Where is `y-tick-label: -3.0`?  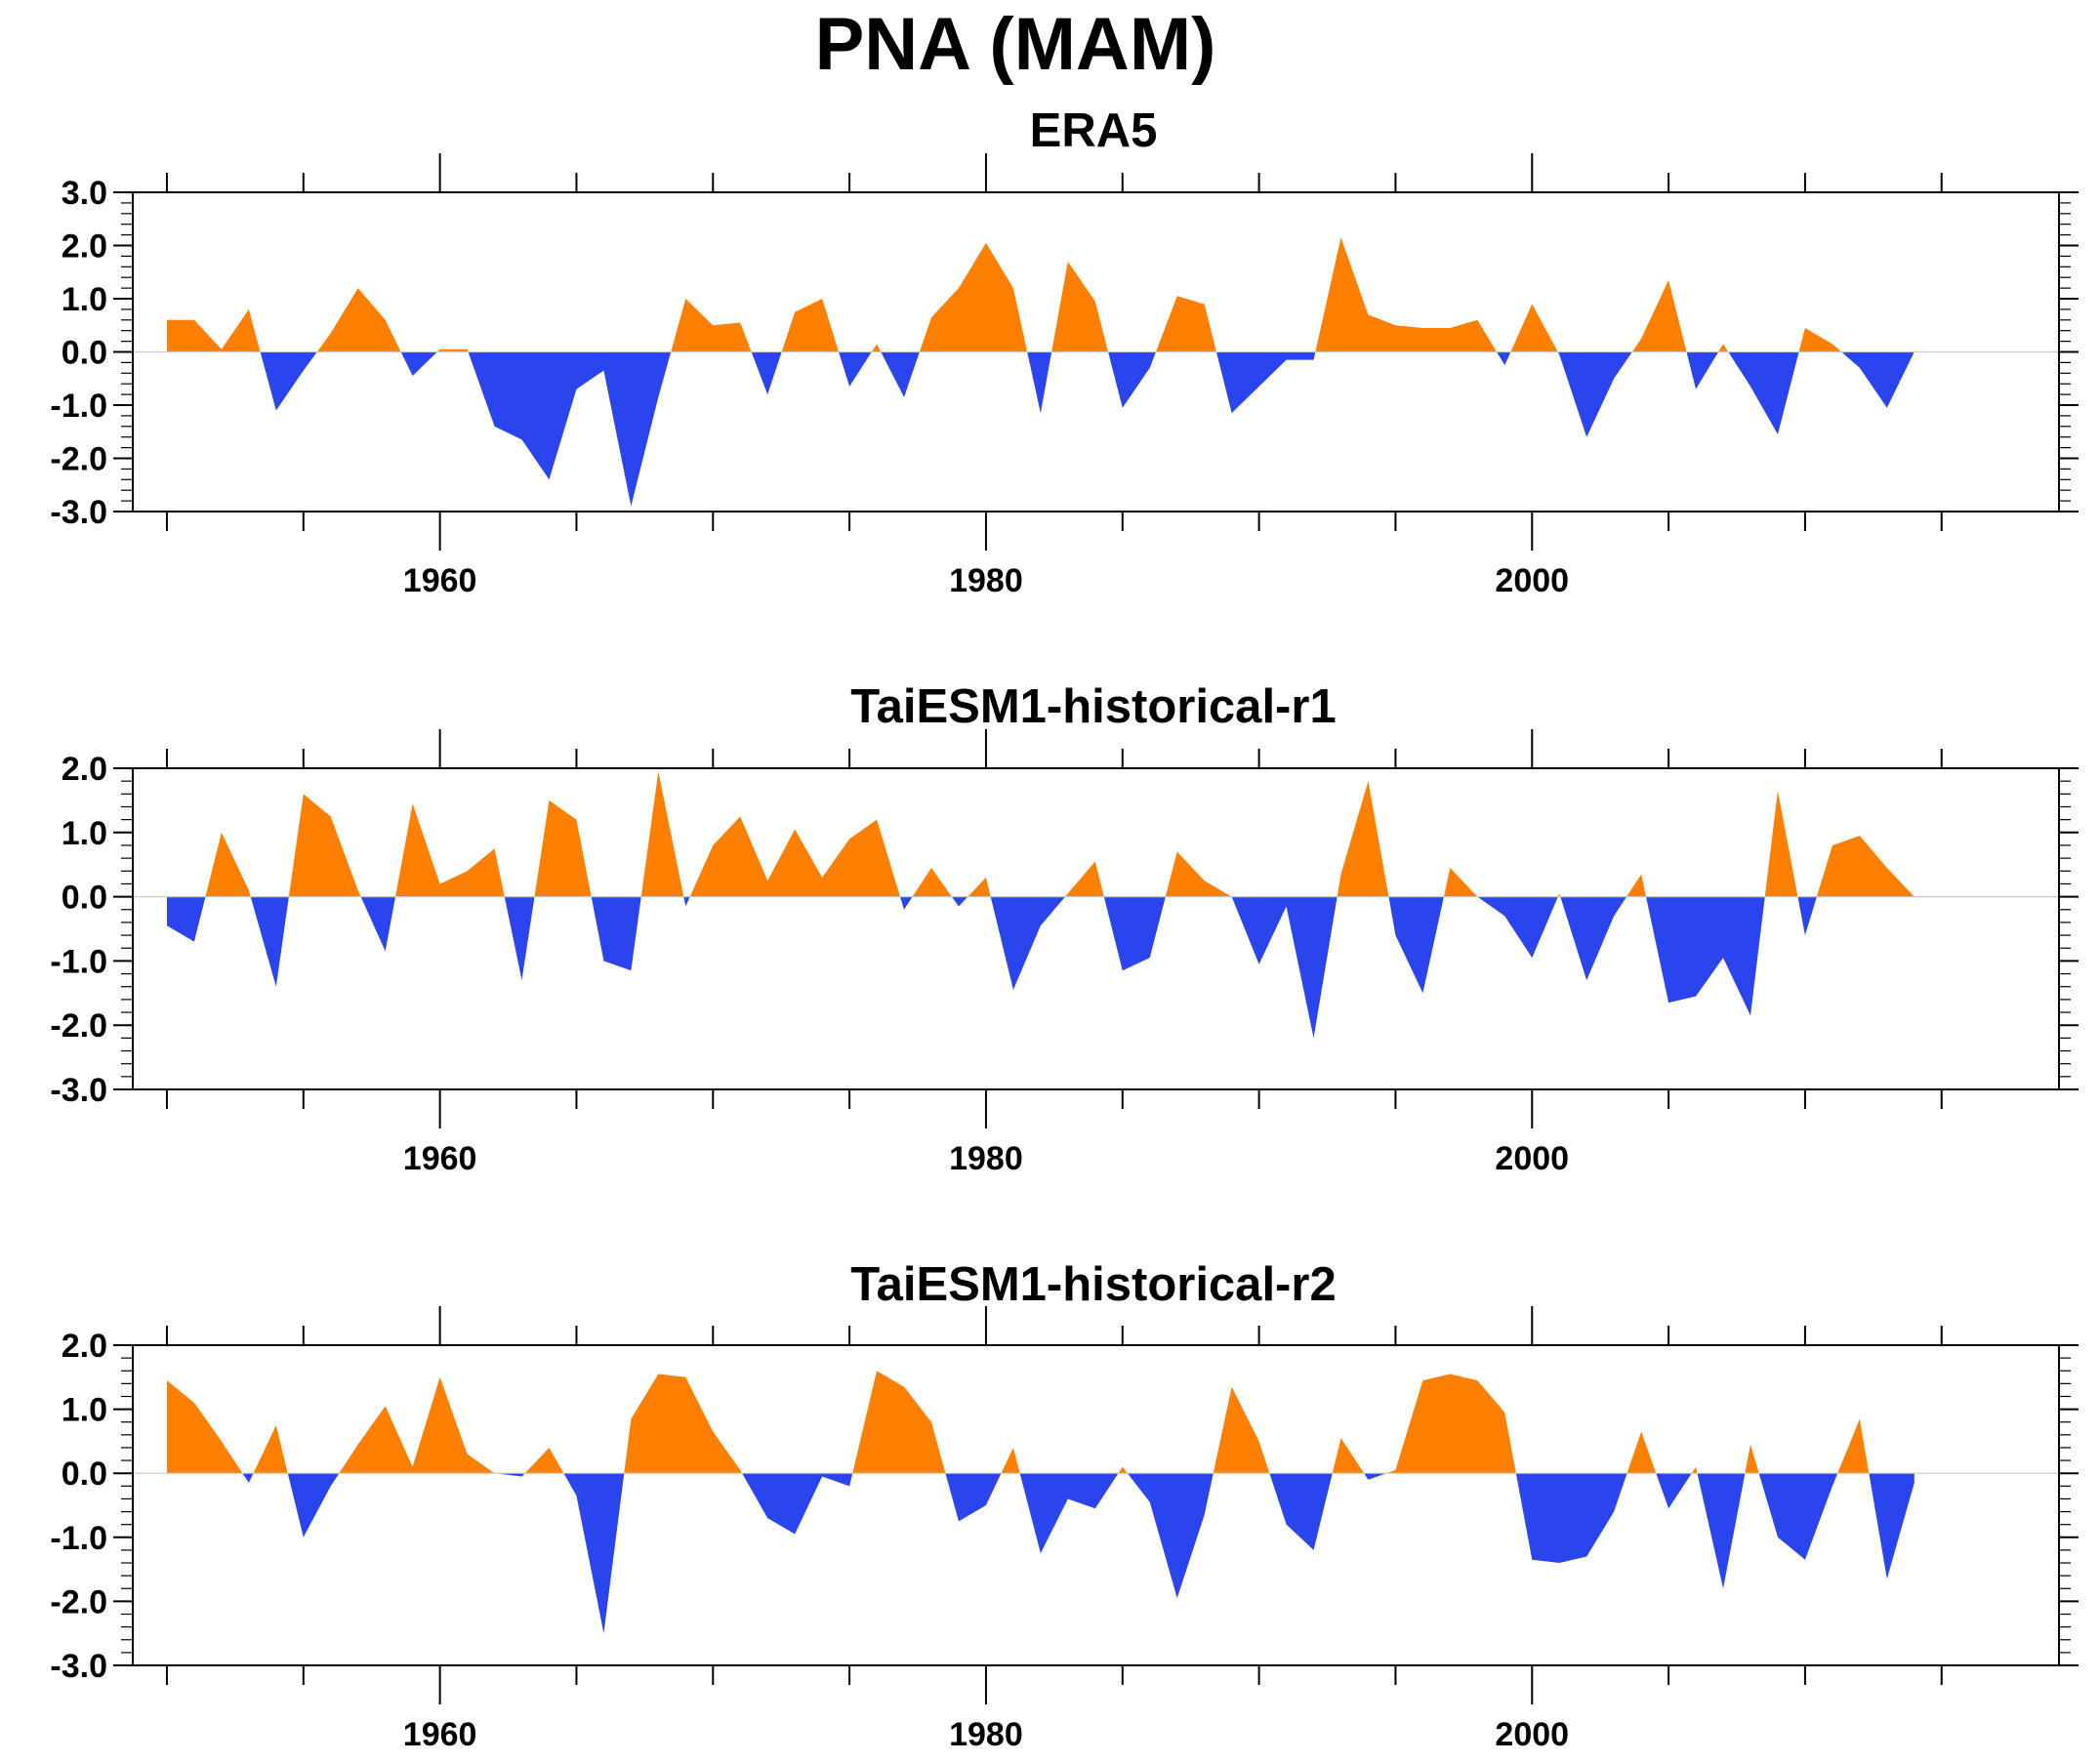
y-tick-label: -3.0 is located at coordinates (78, 512).